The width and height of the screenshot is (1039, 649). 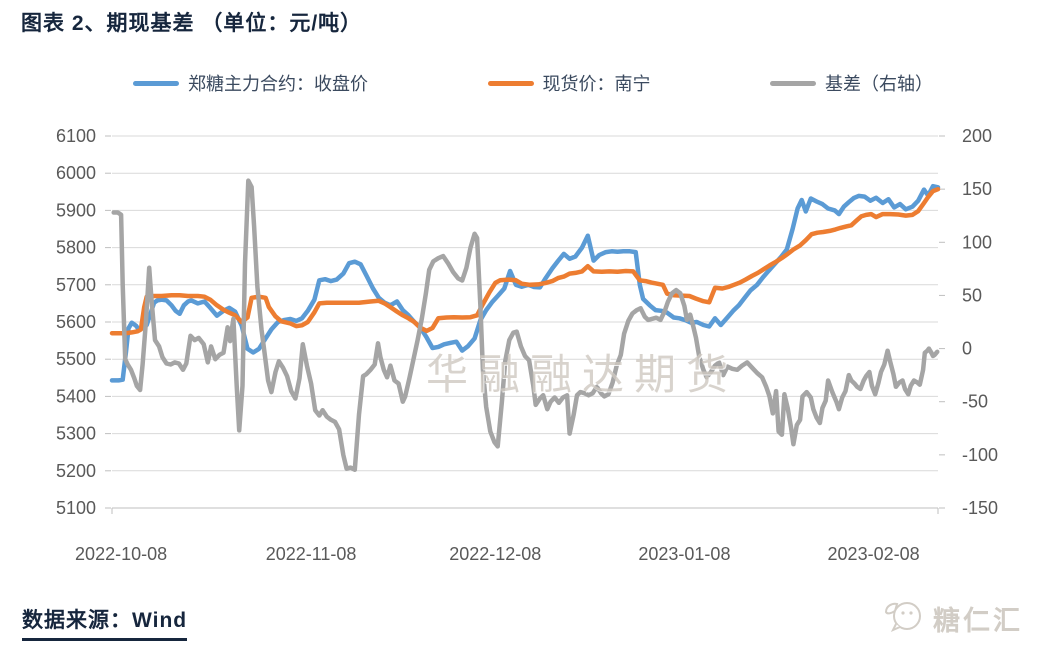 I want to click on y-axis-label-right: 50, so click(x=972, y=295).